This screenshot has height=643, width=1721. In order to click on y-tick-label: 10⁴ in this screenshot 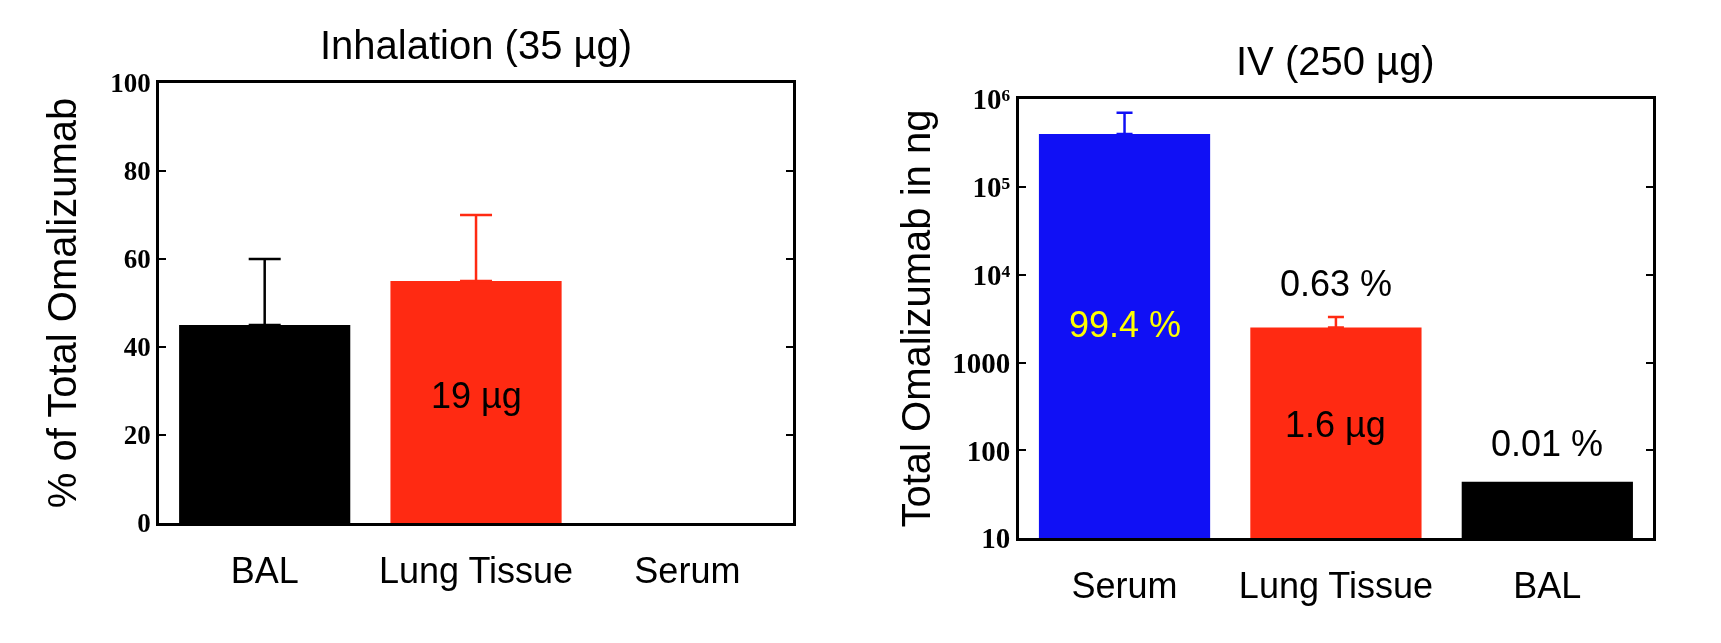, I will do `click(991, 274)`.